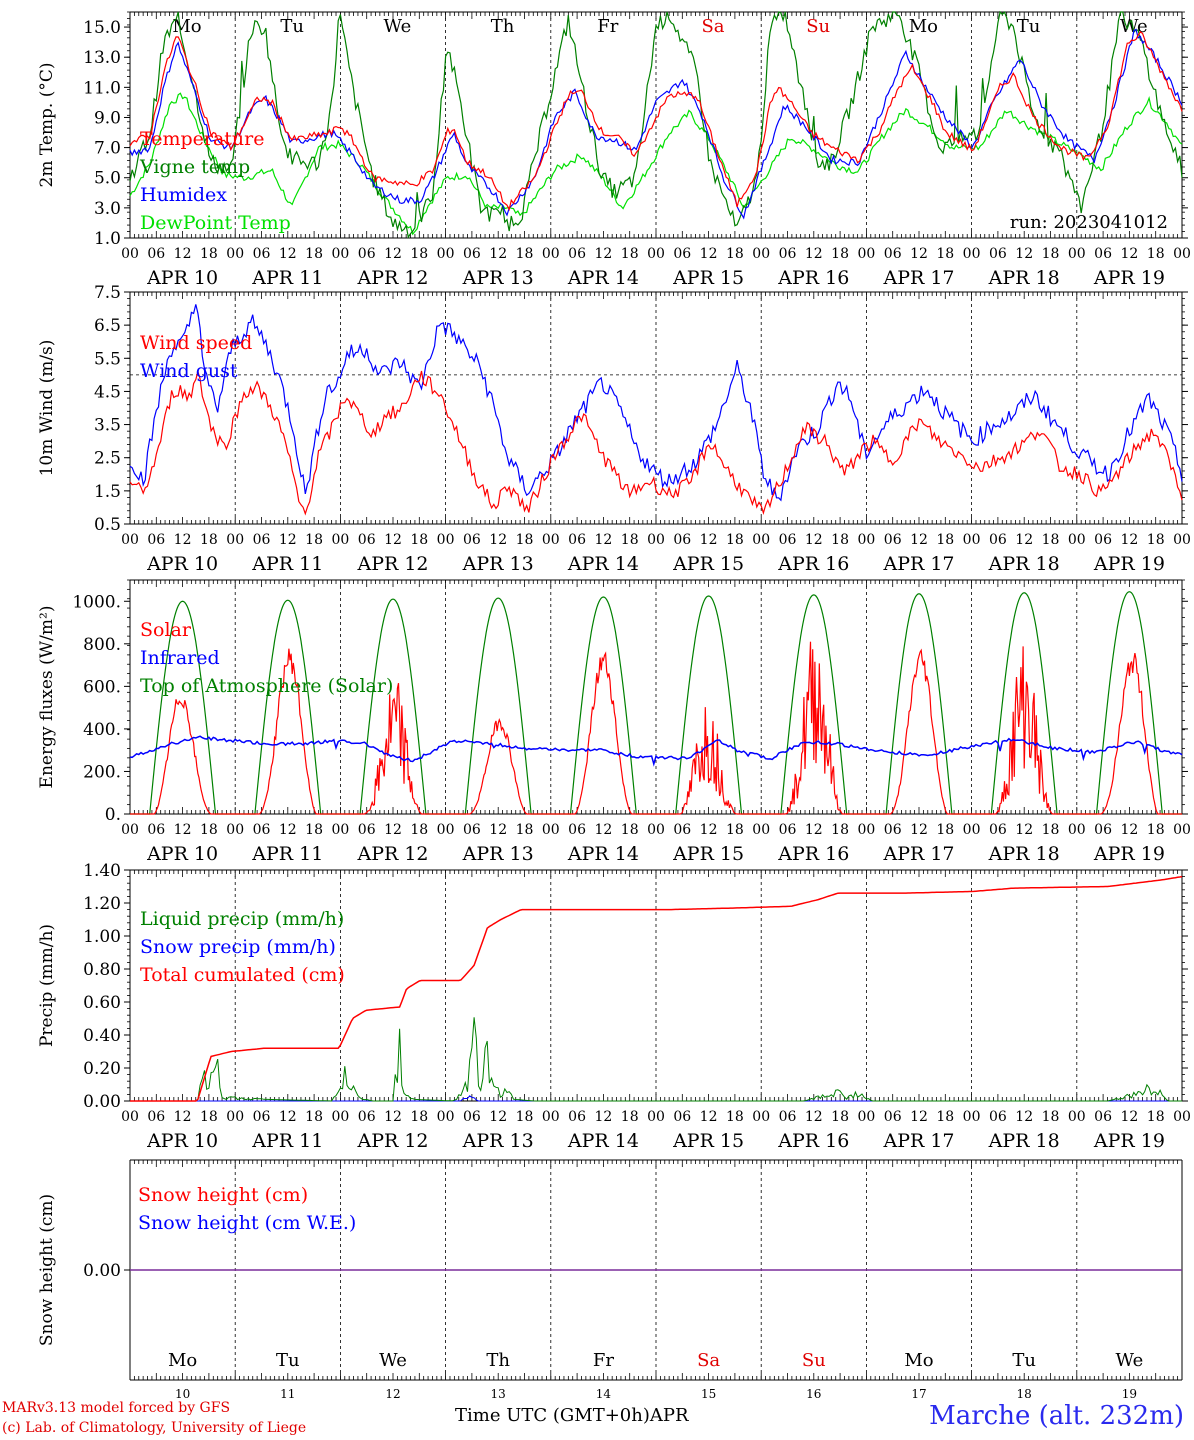  Describe the element at coordinates (102, 730) in the screenshot. I see `y-tick-label: 400.` at that location.